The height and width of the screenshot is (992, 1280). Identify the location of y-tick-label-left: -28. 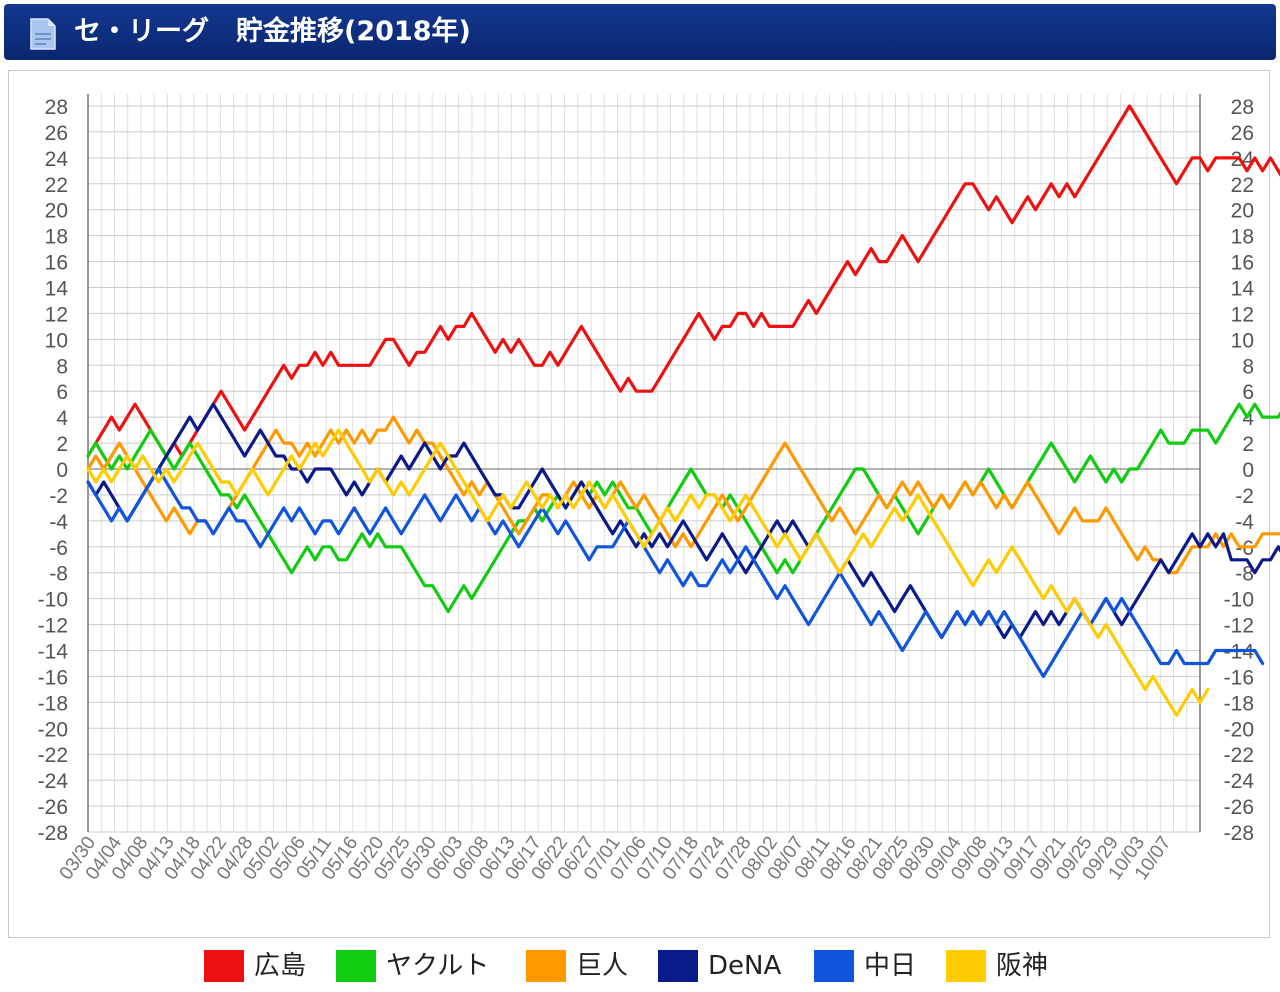
(53, 833).